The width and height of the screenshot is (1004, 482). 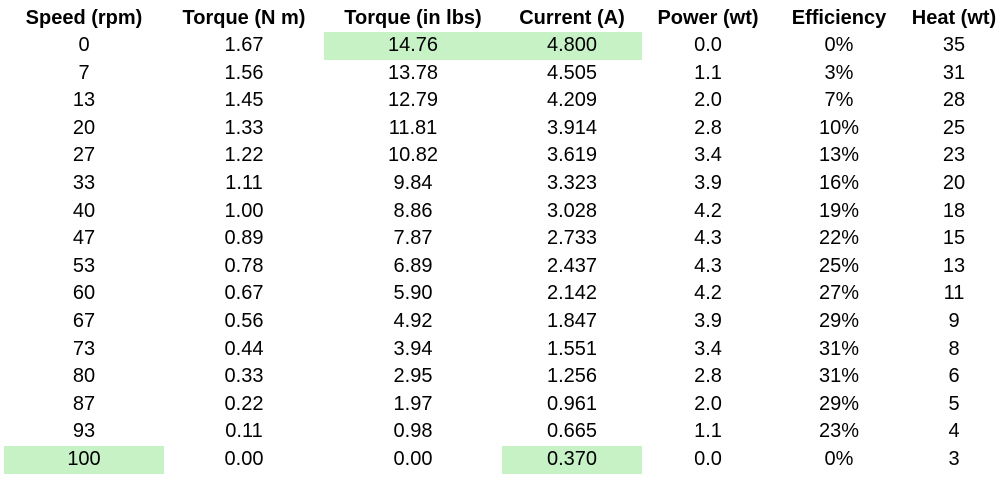 I want to click on table-row: 20 1.33 11.81 3.914 2.8 10% 25, so click(x=504, y=129).